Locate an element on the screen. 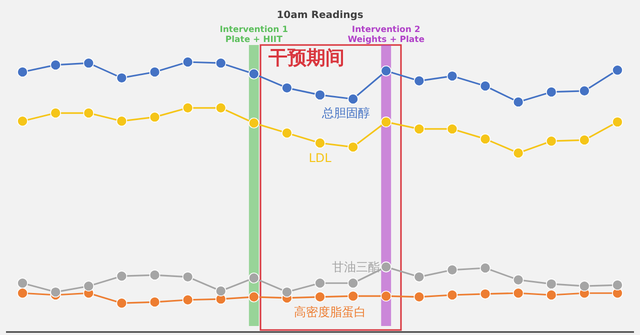  text: Intervention 2 Weights + Plate is located at coordinates (386, 35).